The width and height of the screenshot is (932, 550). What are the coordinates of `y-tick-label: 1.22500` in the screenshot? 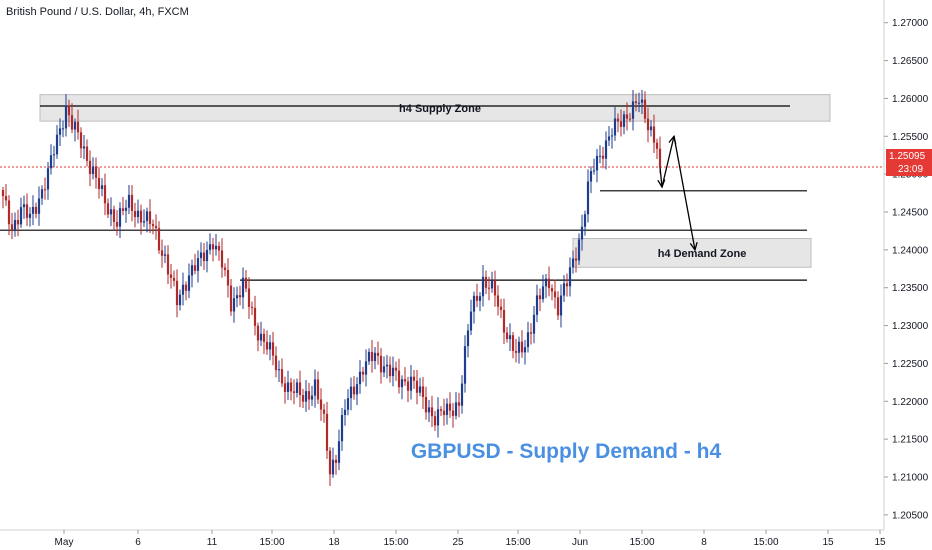 It's located at (910, 364).